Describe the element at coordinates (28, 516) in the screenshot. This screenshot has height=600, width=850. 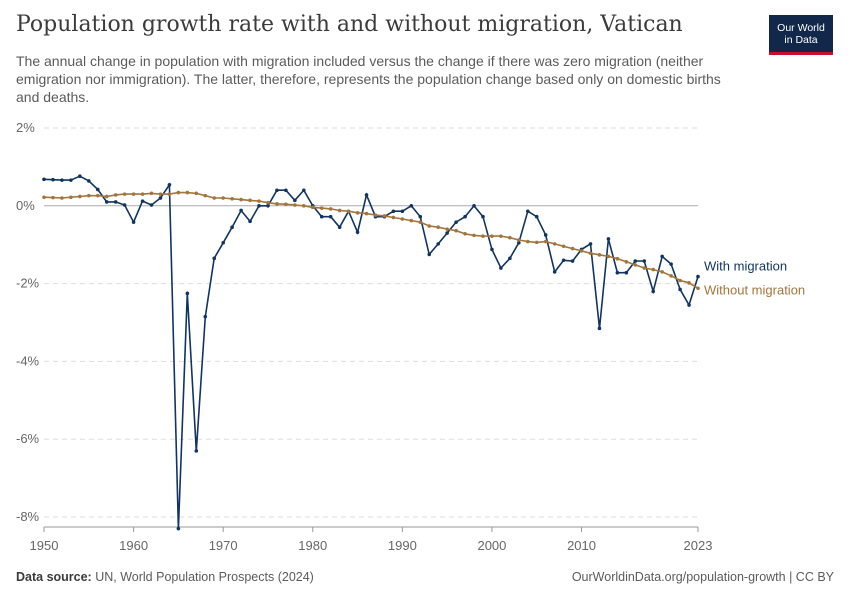
I see `y-tick-label: -8%` at that location.